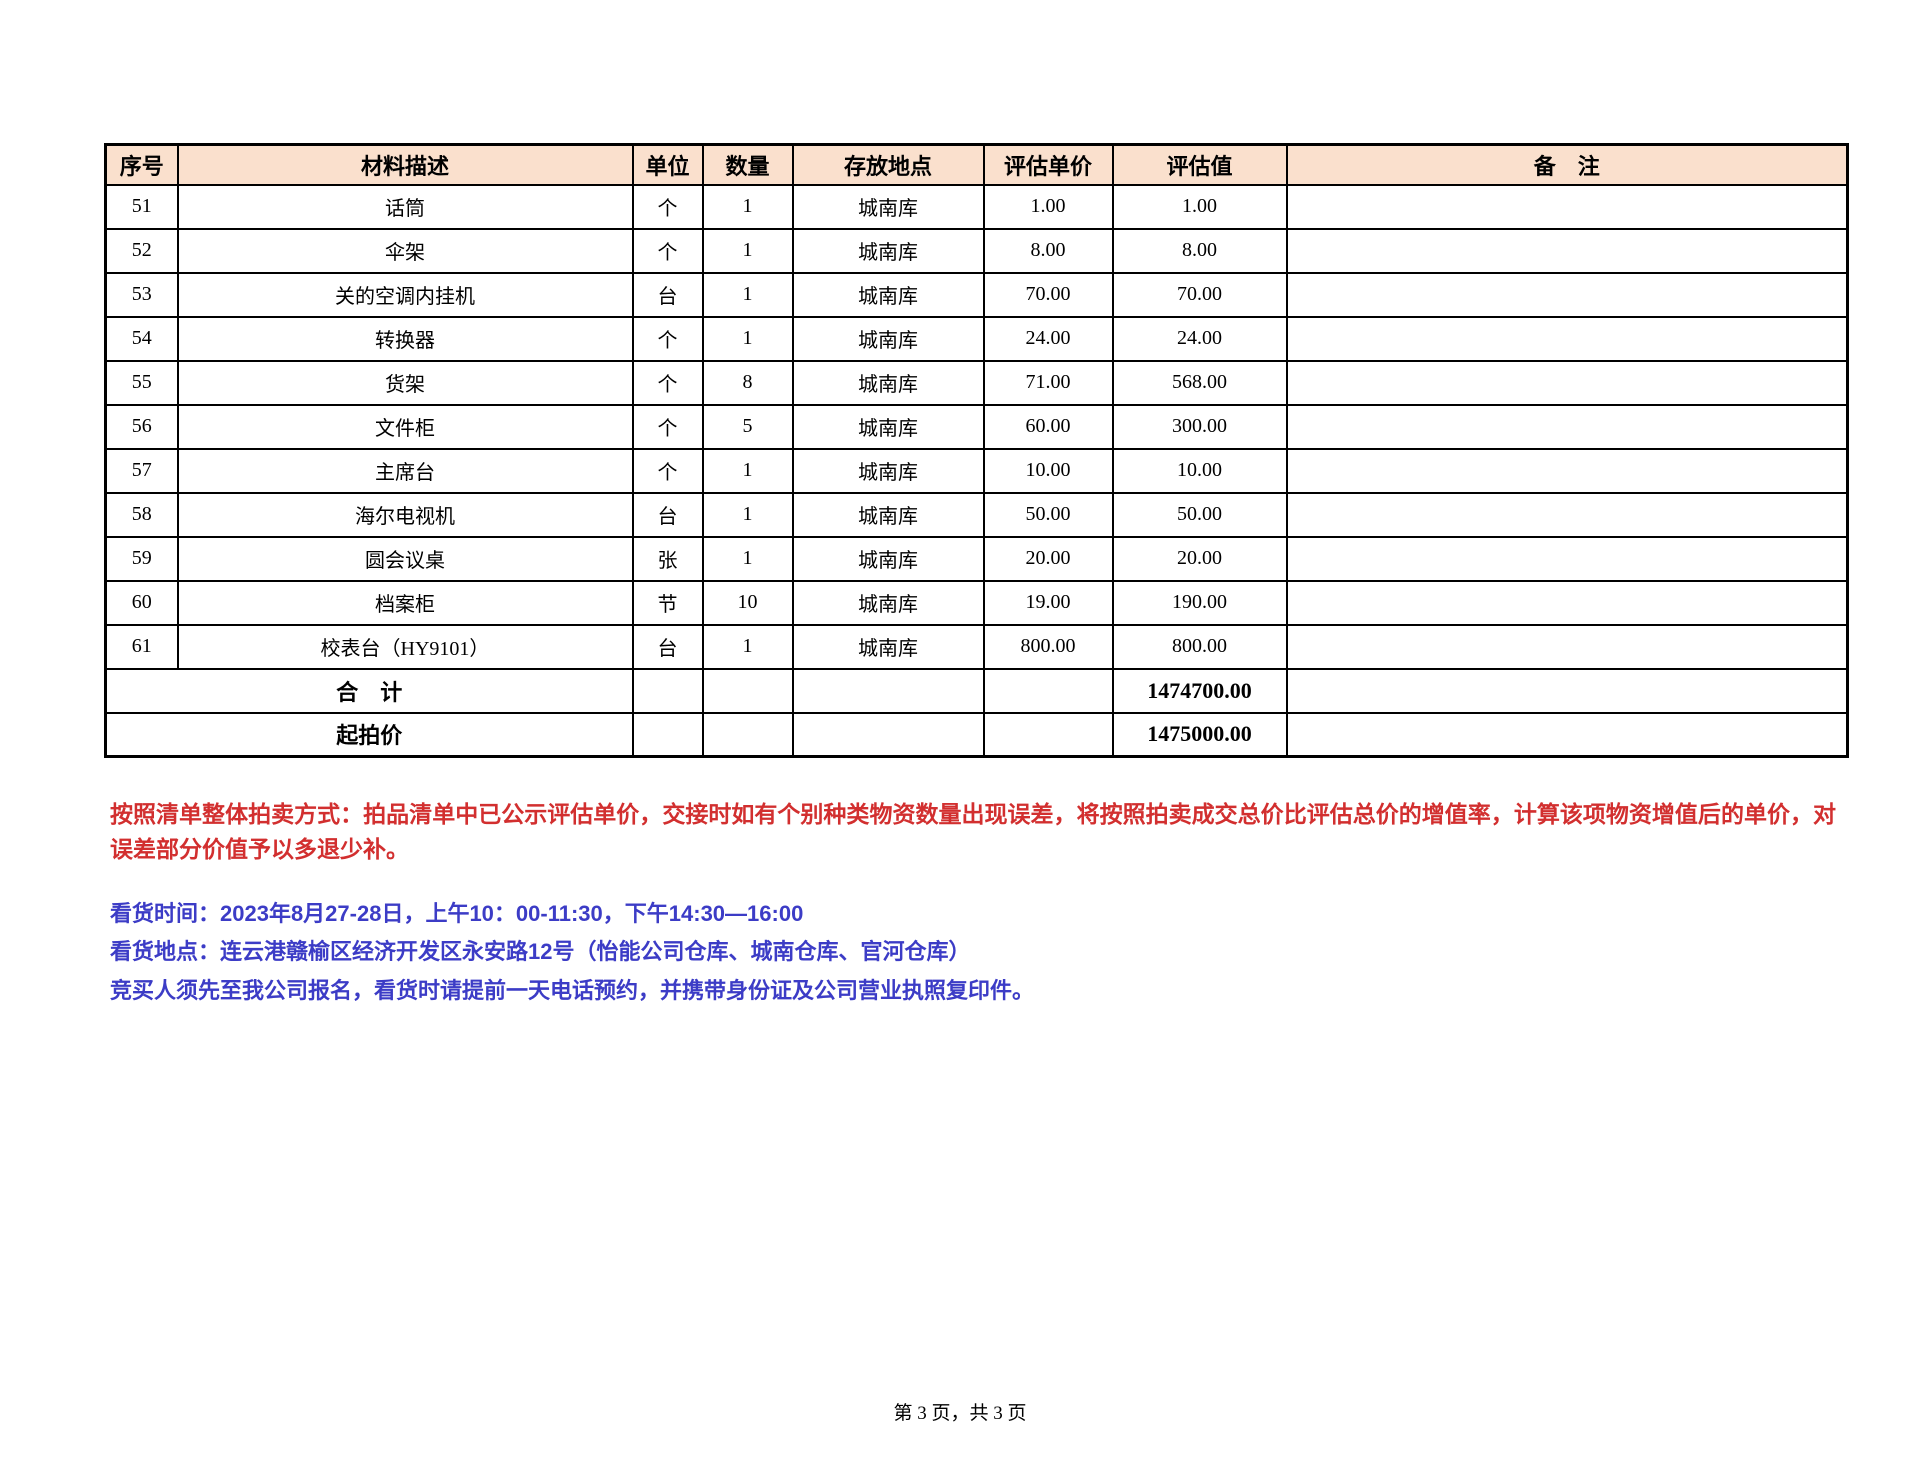  I want to click on total-unit-cell, so click(667, 690).